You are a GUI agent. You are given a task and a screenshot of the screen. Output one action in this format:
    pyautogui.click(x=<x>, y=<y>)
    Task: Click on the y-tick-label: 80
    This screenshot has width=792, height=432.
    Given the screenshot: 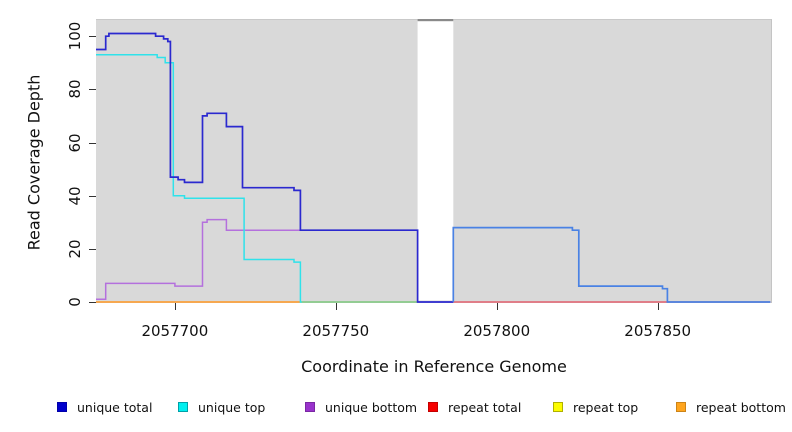 What is the action you would take?
    pyautogui.click(x=75, y=89)
    